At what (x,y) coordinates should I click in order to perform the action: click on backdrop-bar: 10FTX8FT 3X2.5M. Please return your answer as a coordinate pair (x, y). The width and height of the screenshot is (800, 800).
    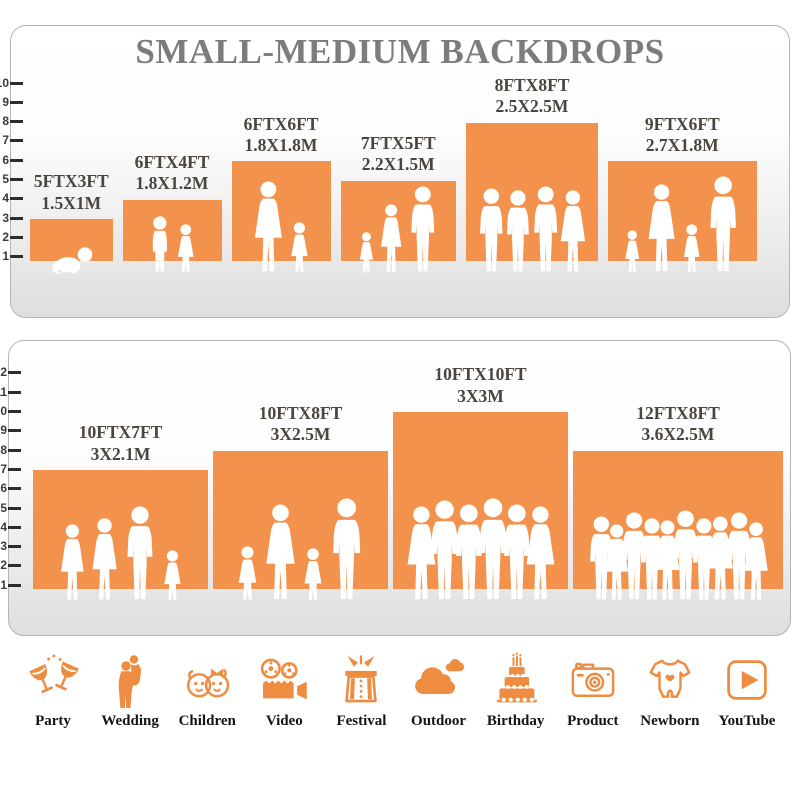
    Looking at the image, I should click on (300, 496).